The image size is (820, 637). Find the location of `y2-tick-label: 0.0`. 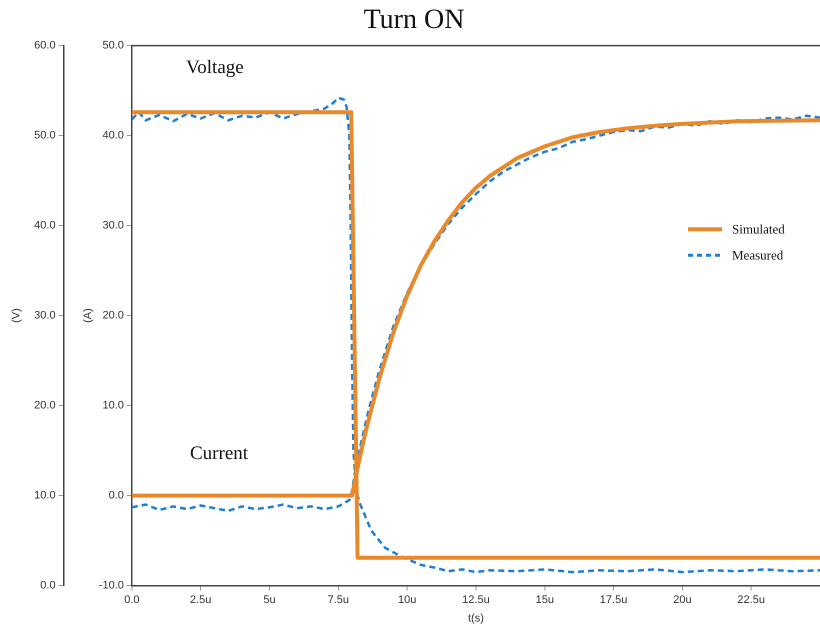

y2-tick-label: 0.0 is located at coordinates (48, 586).